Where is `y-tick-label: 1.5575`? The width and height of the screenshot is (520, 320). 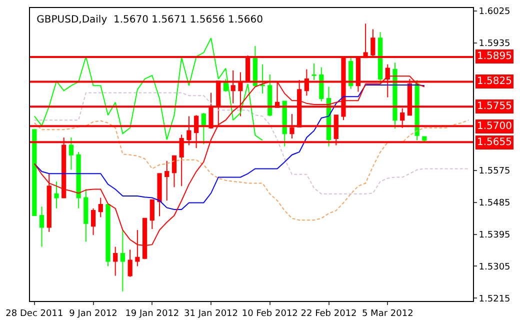
y-tick-label: 1.5575 is located at coordinates (494, 171).